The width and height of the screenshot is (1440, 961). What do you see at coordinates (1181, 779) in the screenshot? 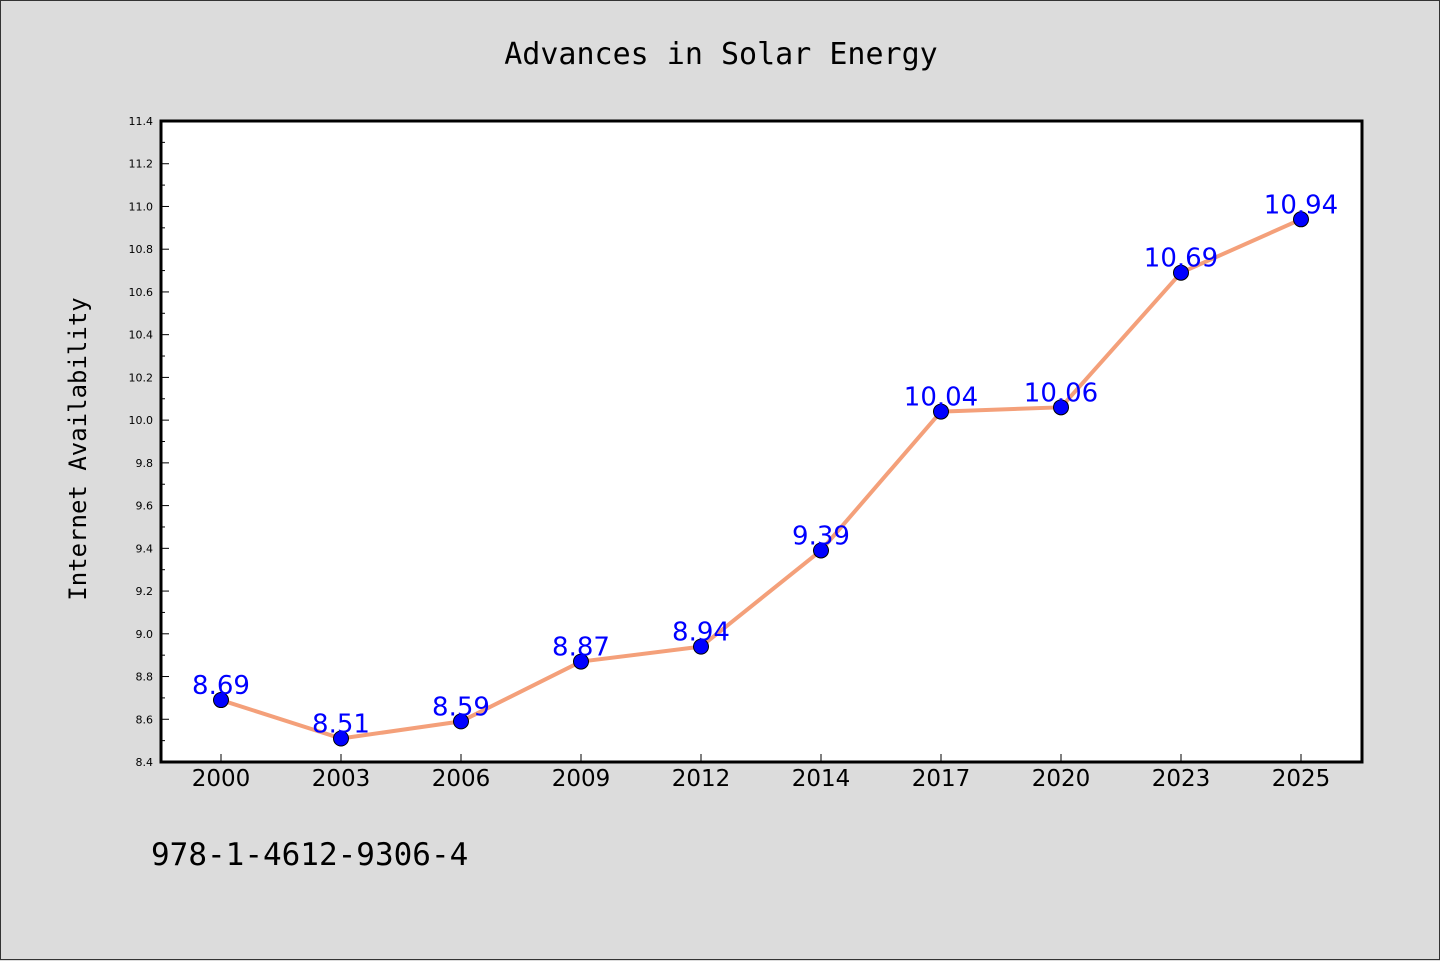
I see `x-tick-label: 2023` at bounding box center [1181, 779].